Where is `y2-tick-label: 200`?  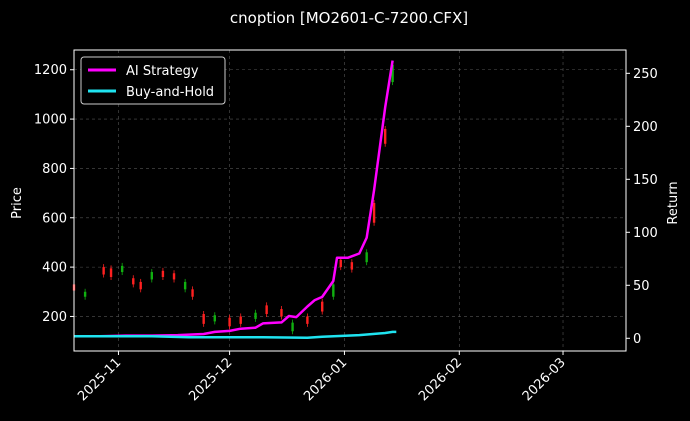
y2-tick-label: 200 is located at coordinates (645, 127).